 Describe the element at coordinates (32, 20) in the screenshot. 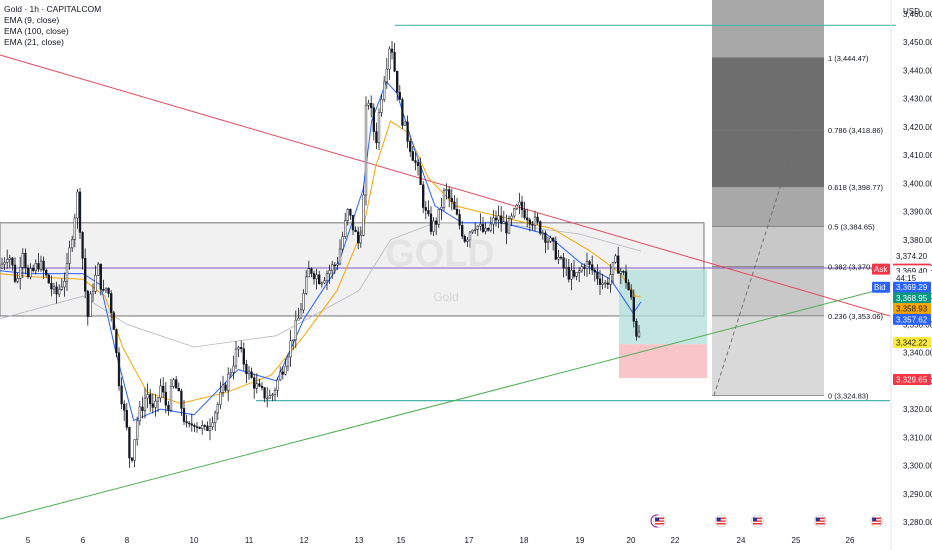

I see `ema-9-legend: EMA (9, close)` at that location.